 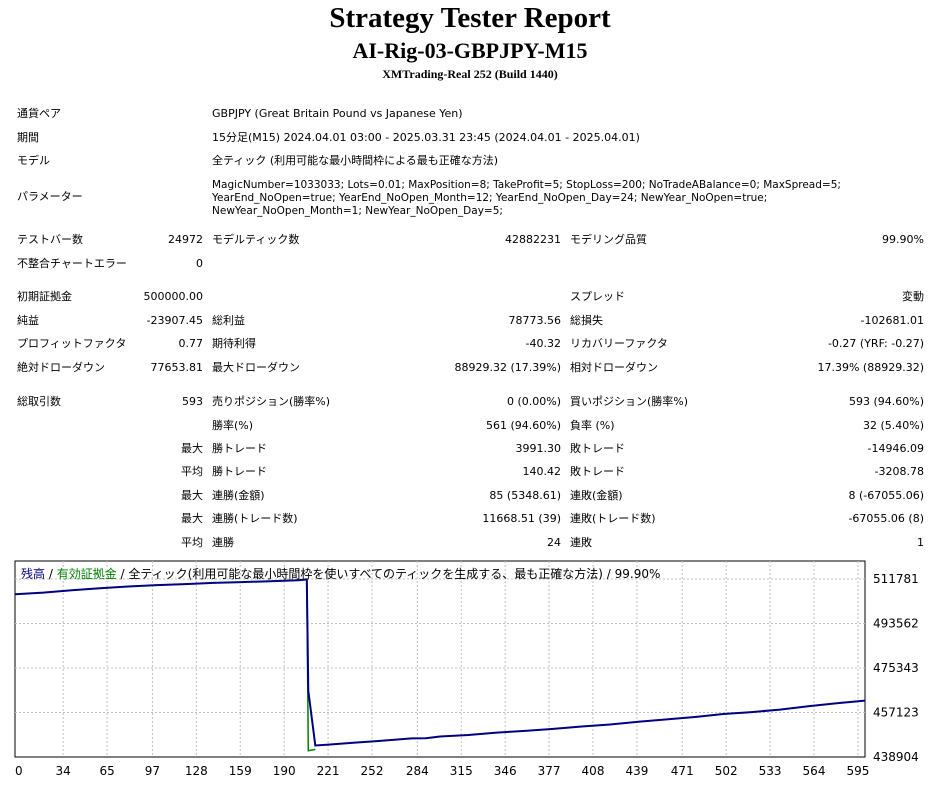 I want to click on stat-label: 連勝(トレード数), so click(x=255, y=518).